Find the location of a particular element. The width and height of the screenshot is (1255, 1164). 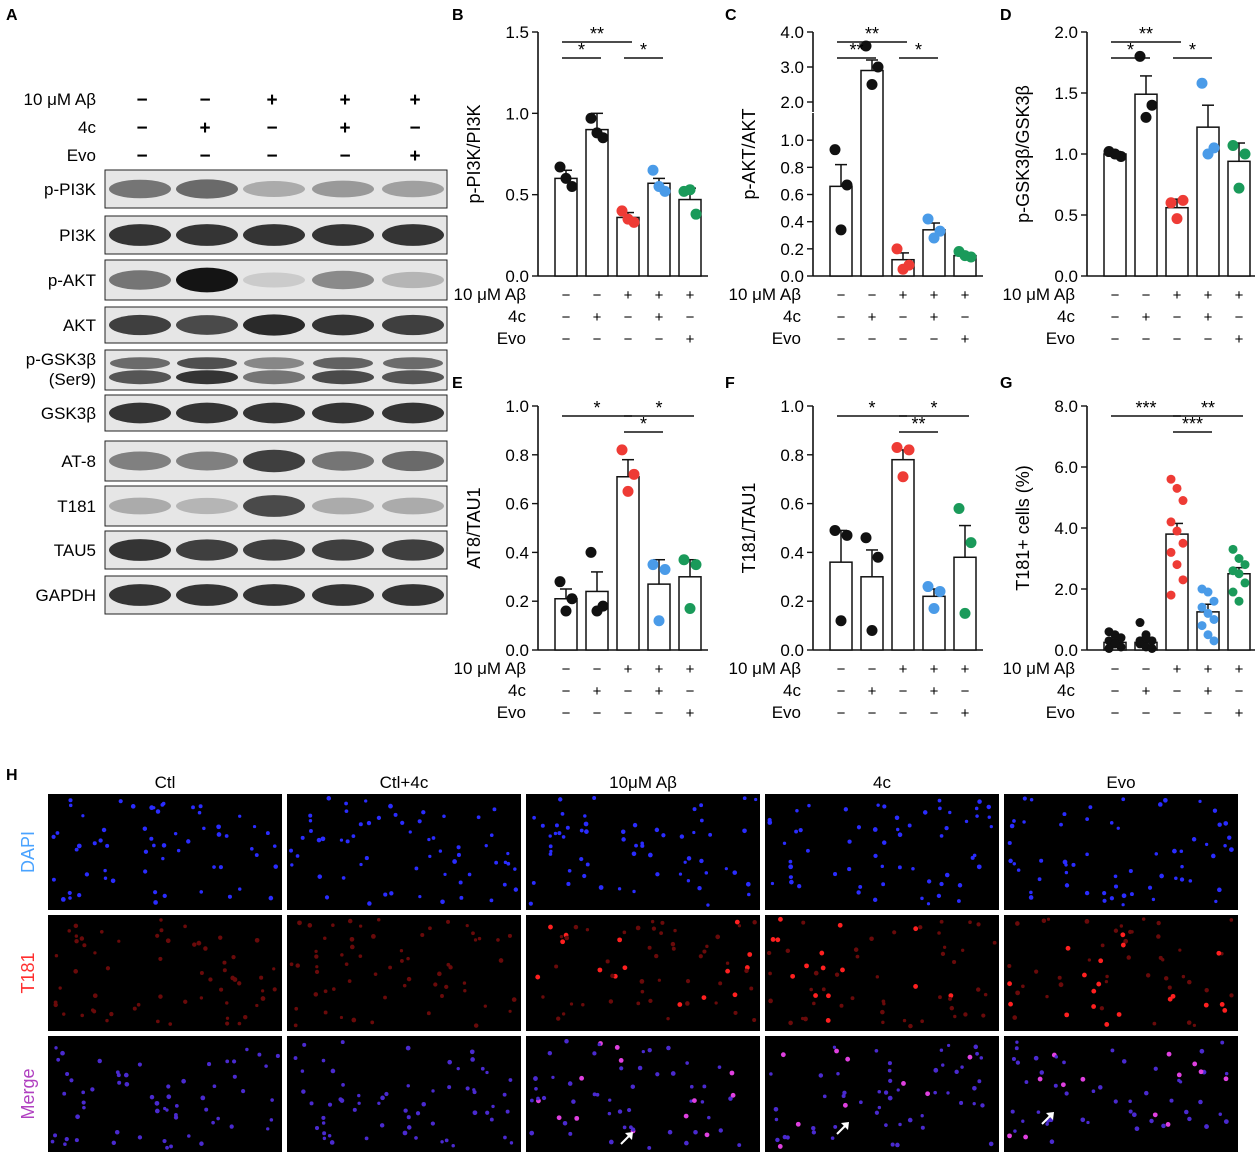

y-axis-title: p-GSK3β/GSK3β is located at coordinates (1023, 154).